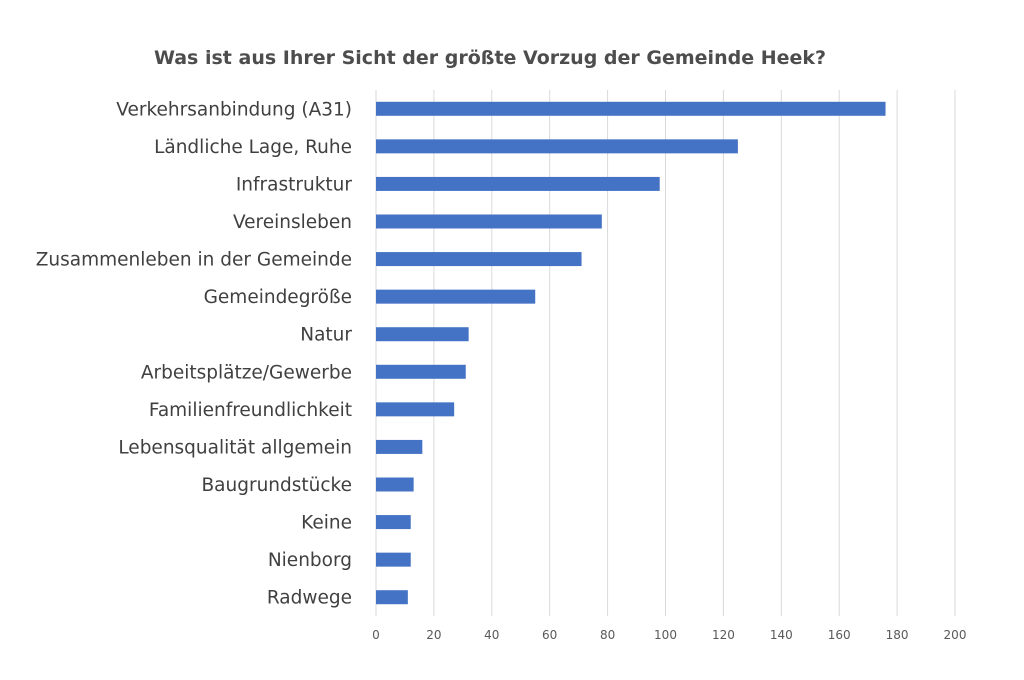 The image size is (1024, 680). Describe the element at coordinates (294, 184) in the screenshot. I see `category-label: Infrastruktur` at that location.